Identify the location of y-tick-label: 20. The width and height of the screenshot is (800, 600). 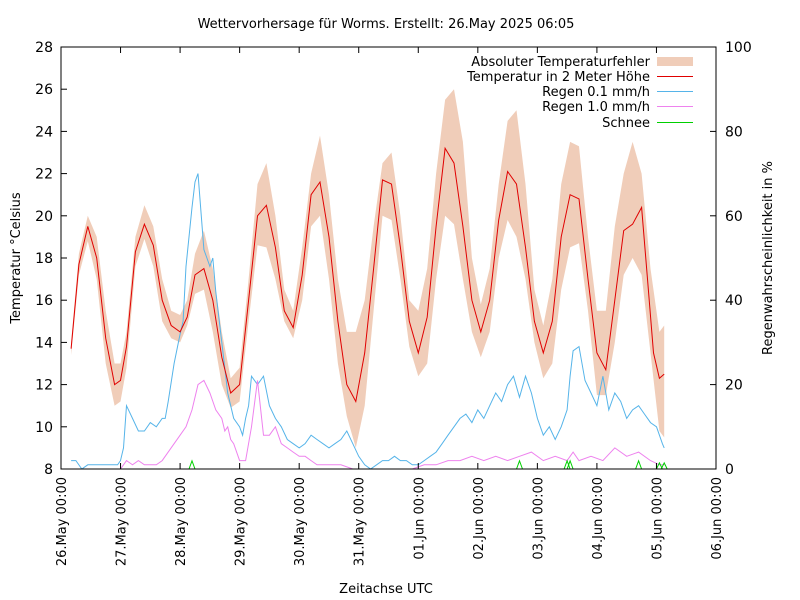
(44, 217).